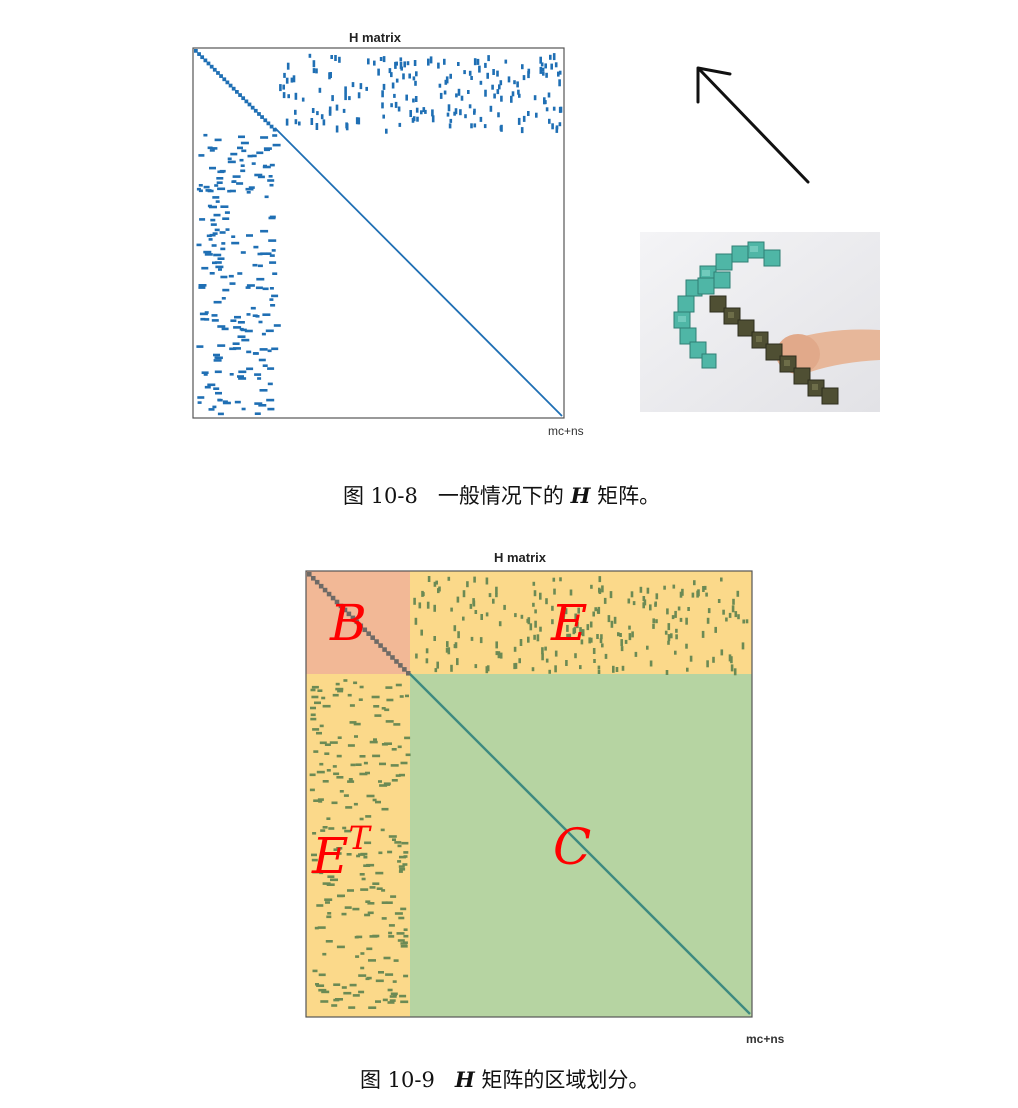 The height and width of the screenshot is (1108, 1018). What do you see at coordinates (418, 272) in the screenshot?
I see `figure1-point-diagonal` at bounding box center [418, 272].